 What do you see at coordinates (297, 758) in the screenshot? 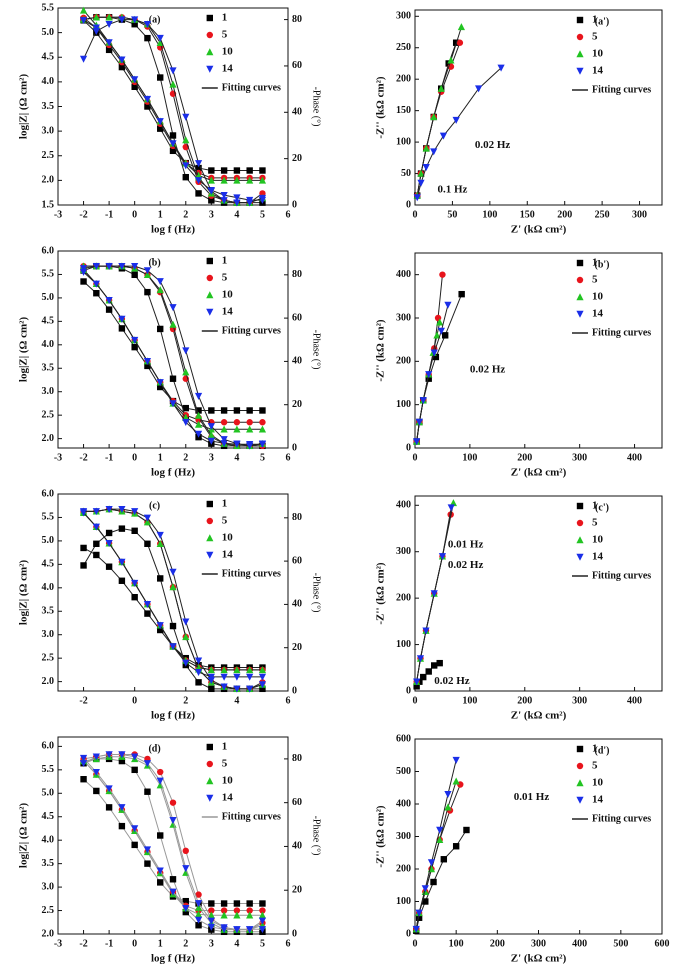
I see `y2-tick-label: 80` at bounding box center [297, 758].